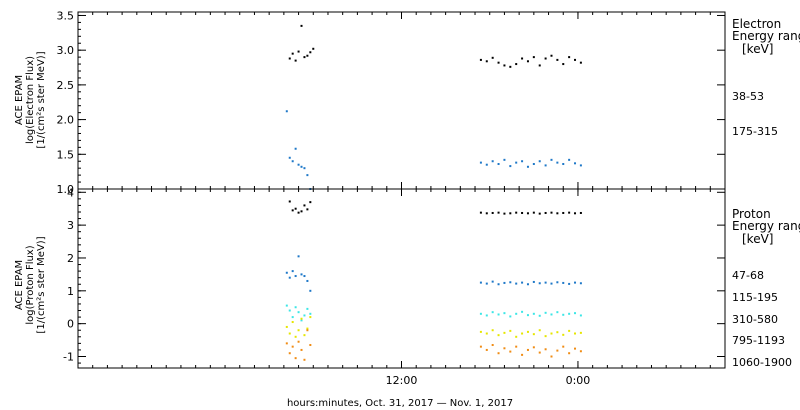  I want to click on proton-y-tick-label: -1, so click(68, 357).